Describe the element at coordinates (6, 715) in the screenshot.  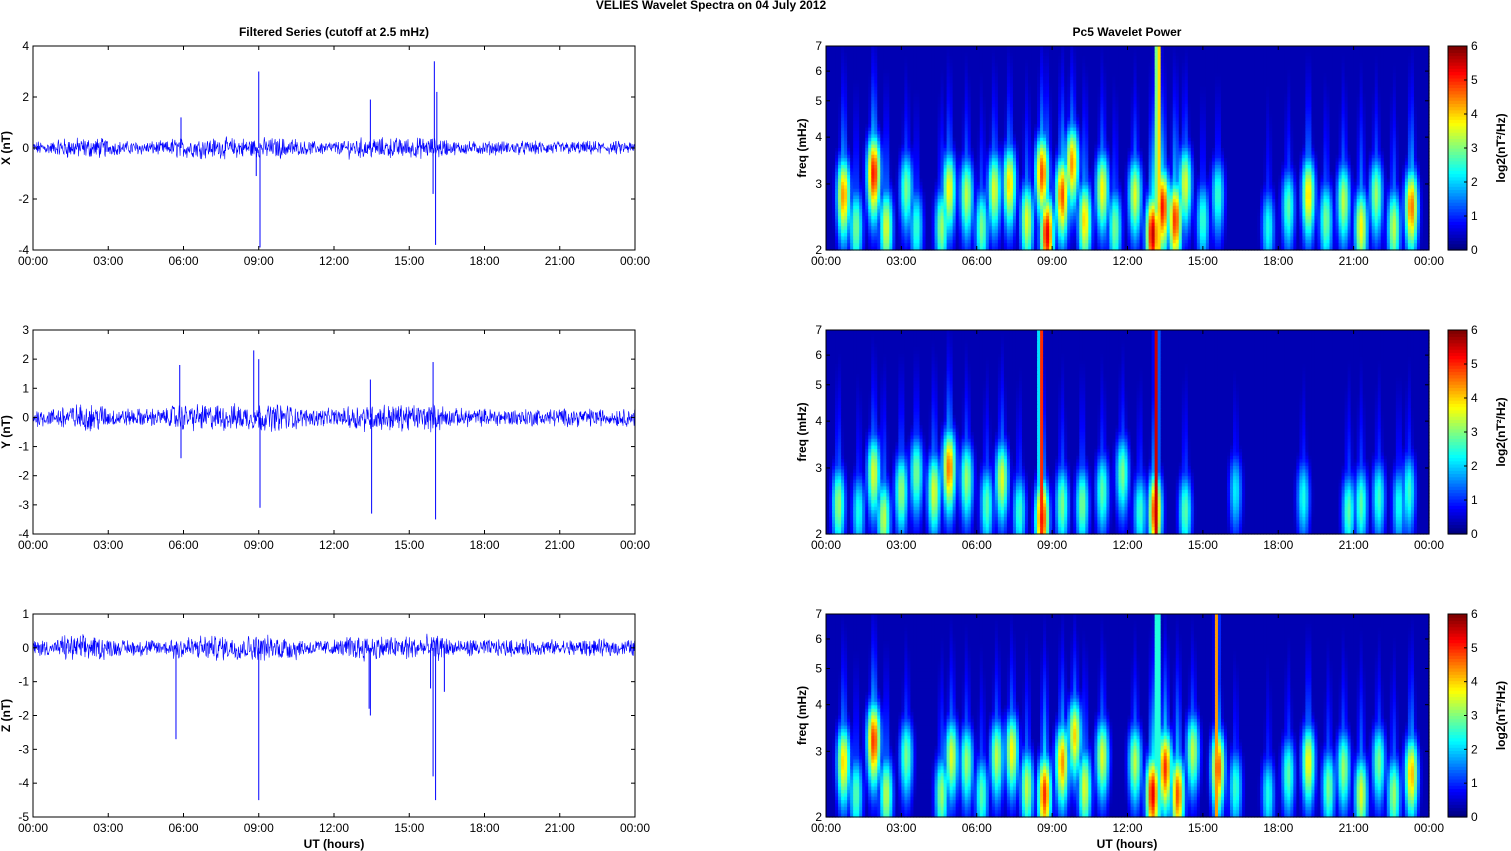
I see `y-axis-label: Z (nT)` at that location.